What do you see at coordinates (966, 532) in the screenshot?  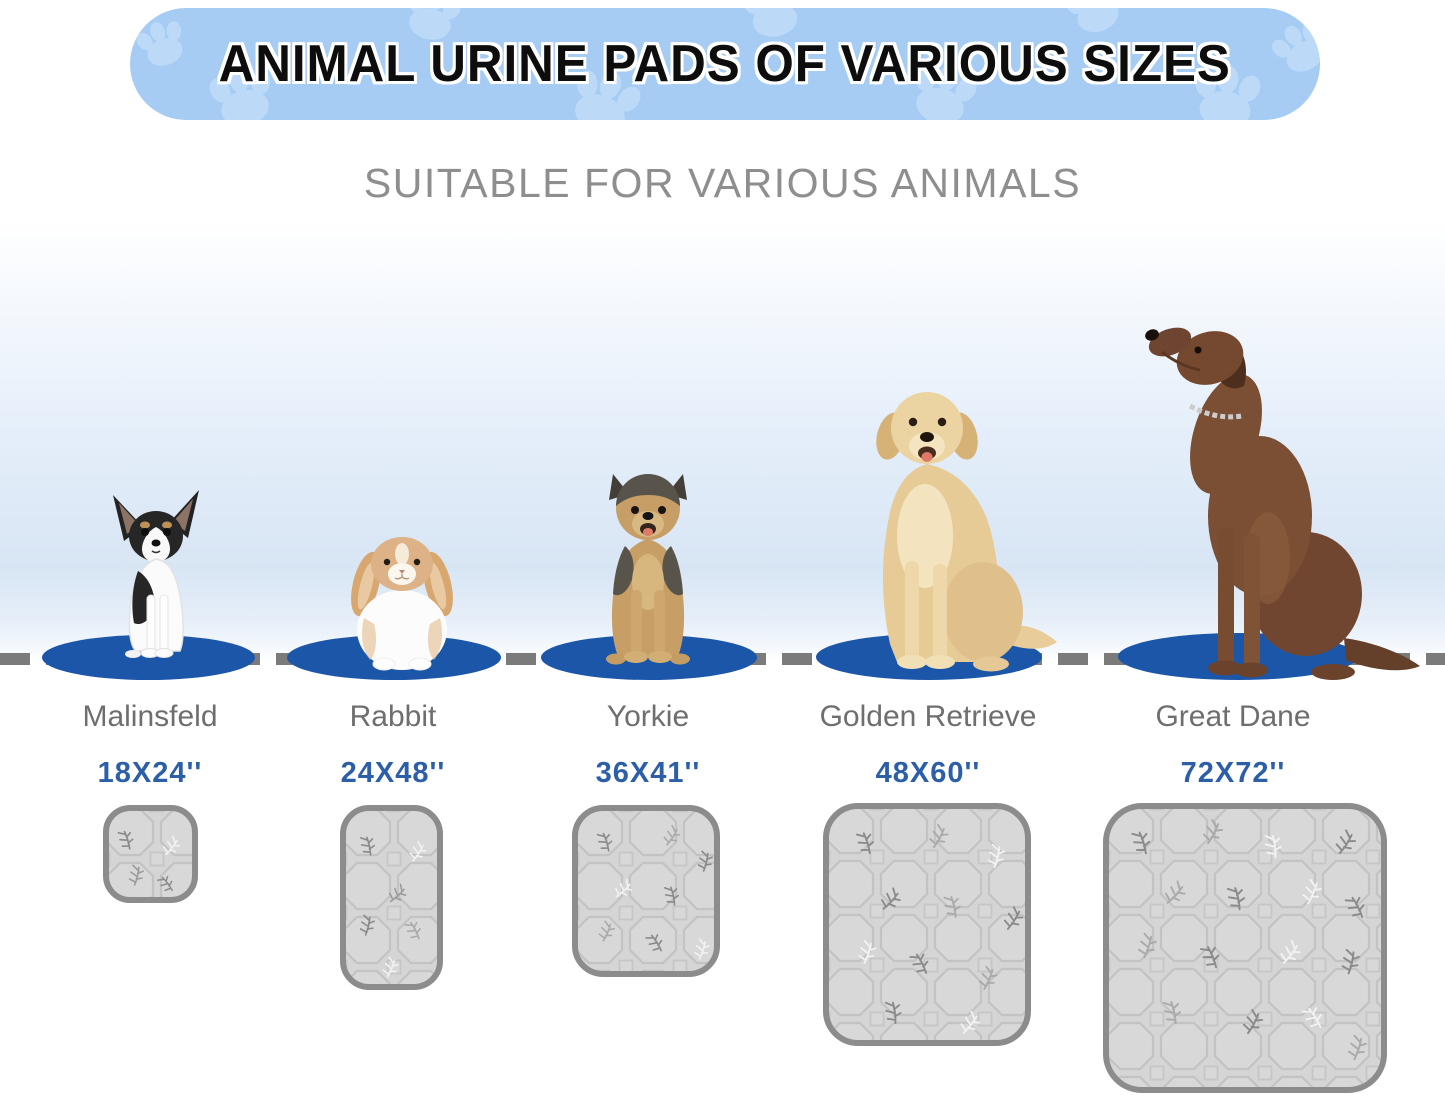 I see `golden-retriever-photo` at bounding box center [966, 532].